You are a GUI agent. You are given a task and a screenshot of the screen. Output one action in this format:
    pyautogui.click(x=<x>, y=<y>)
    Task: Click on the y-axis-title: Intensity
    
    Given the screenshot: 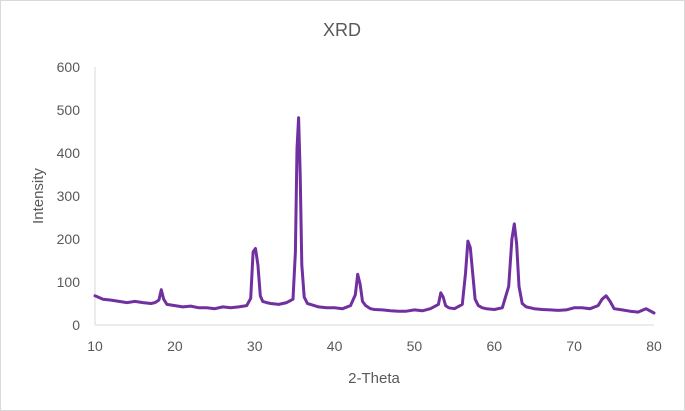 What is the action you would take?
    pyautogui.click(x=38, y=196)
    